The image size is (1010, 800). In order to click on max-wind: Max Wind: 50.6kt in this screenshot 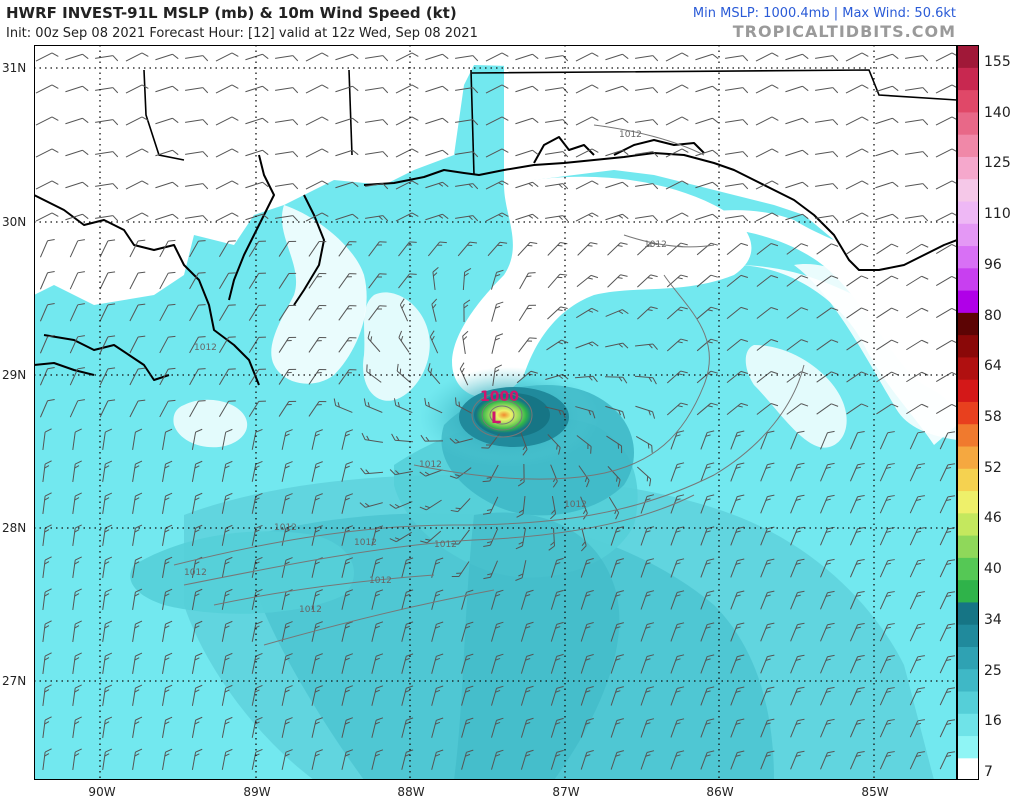, I will do `click(899, 13)`.